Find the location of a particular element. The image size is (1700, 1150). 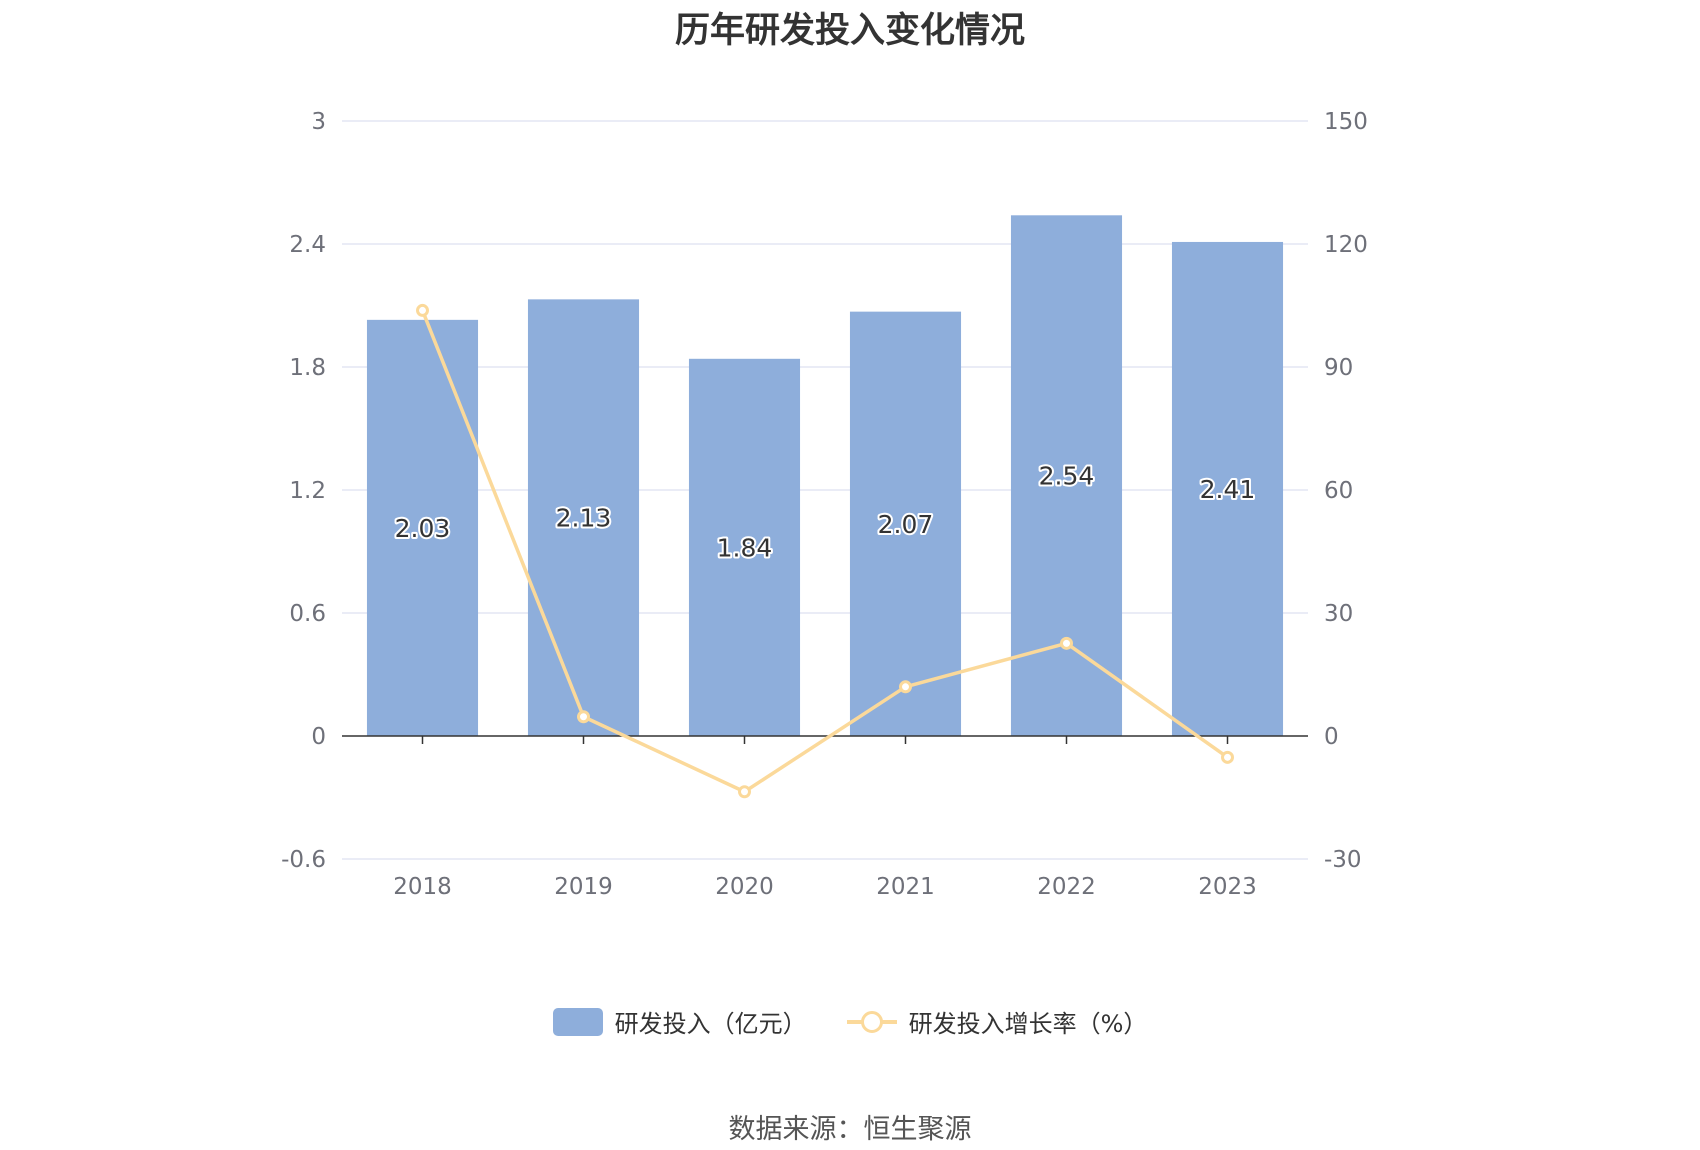

x-tick-label: 2021 is located at coordinates (905, 887).